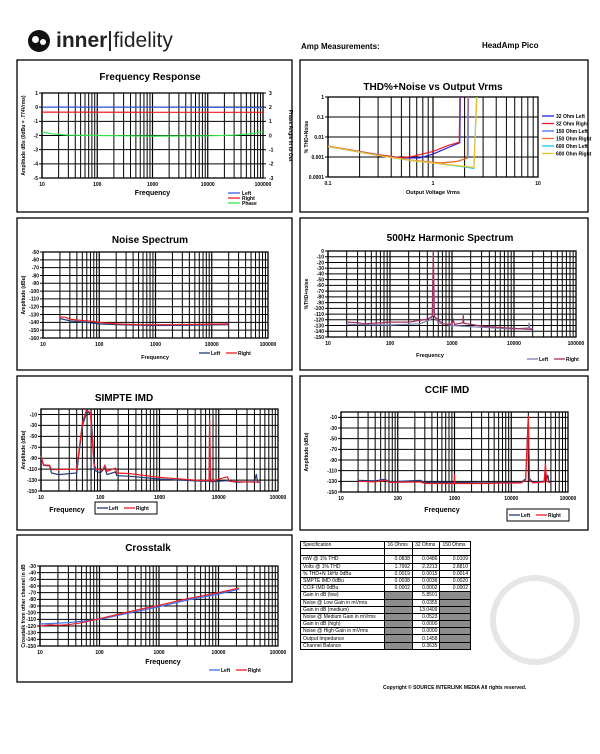 Image resolution: width=600 pixels, height=754 pixels. What do you see at coordinates (32, 600) in the screenshot?
I see `y-tick-label: -80` at bounding box center [32, 600].